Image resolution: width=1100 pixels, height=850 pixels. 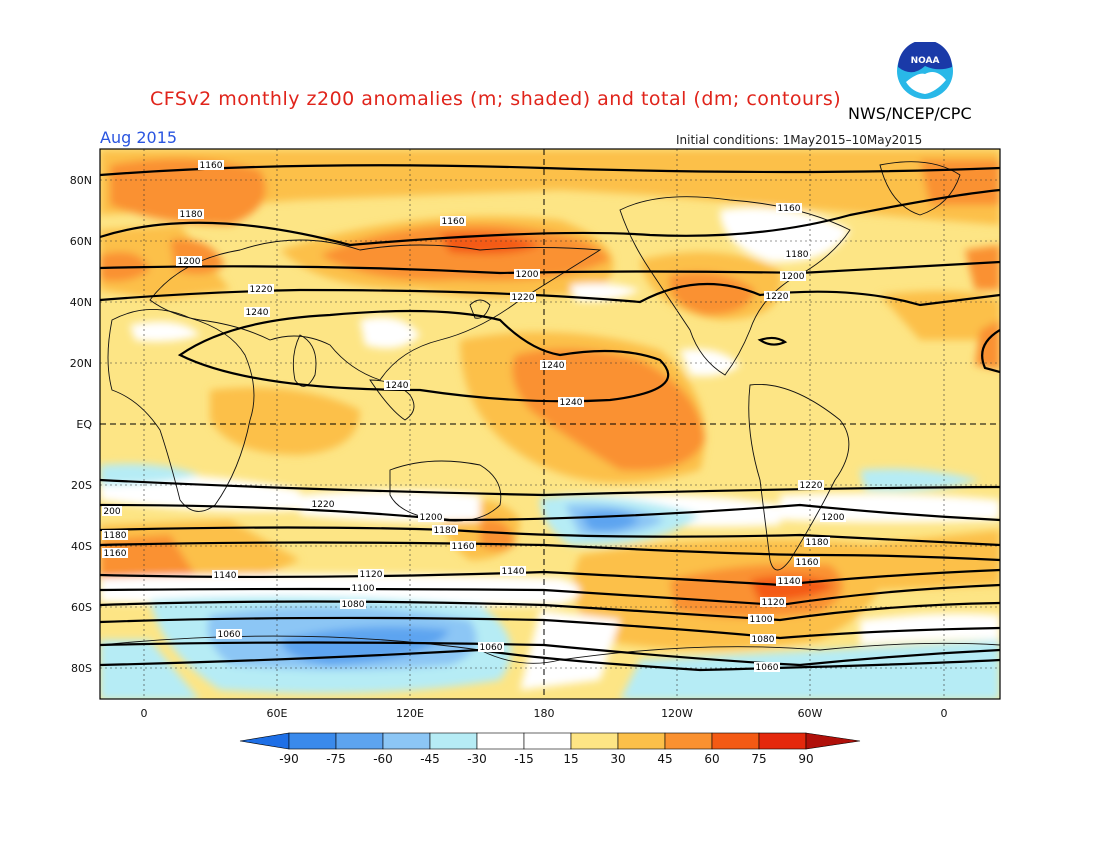 What do you see at coordinates (336, 759) in the screenshot?
I see `legend-tick: -75` at bounding box center [336, 759].